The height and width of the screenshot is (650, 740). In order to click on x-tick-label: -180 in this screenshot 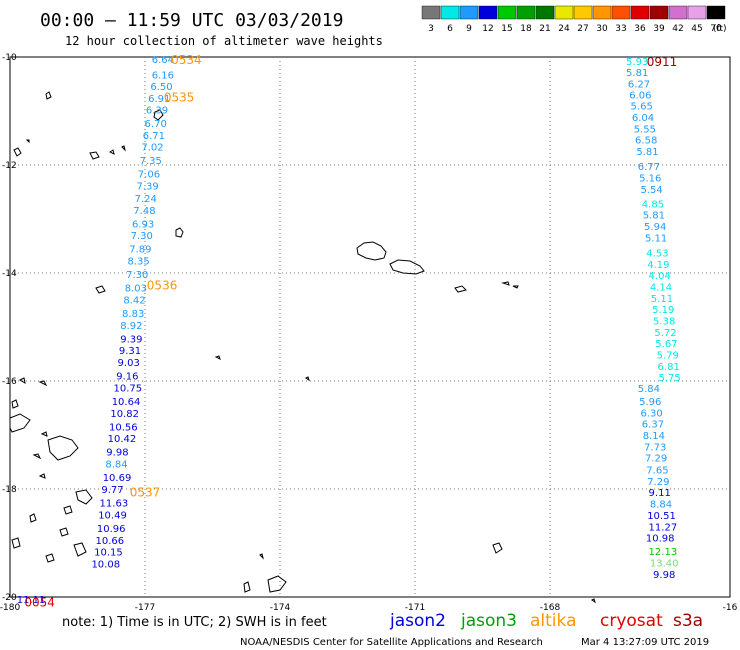, I will do `click(10, 608)`.